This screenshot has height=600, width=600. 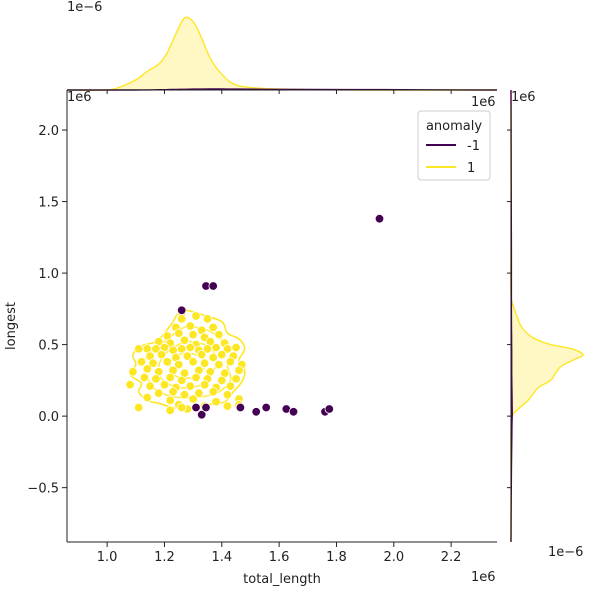 What do you see at coordinates (47, 310) in the screenshot?
I see `y-axis-ticks: −0.5 0.0 0.5 1.0 1.5 2.0` at bounding box center [47, 310].